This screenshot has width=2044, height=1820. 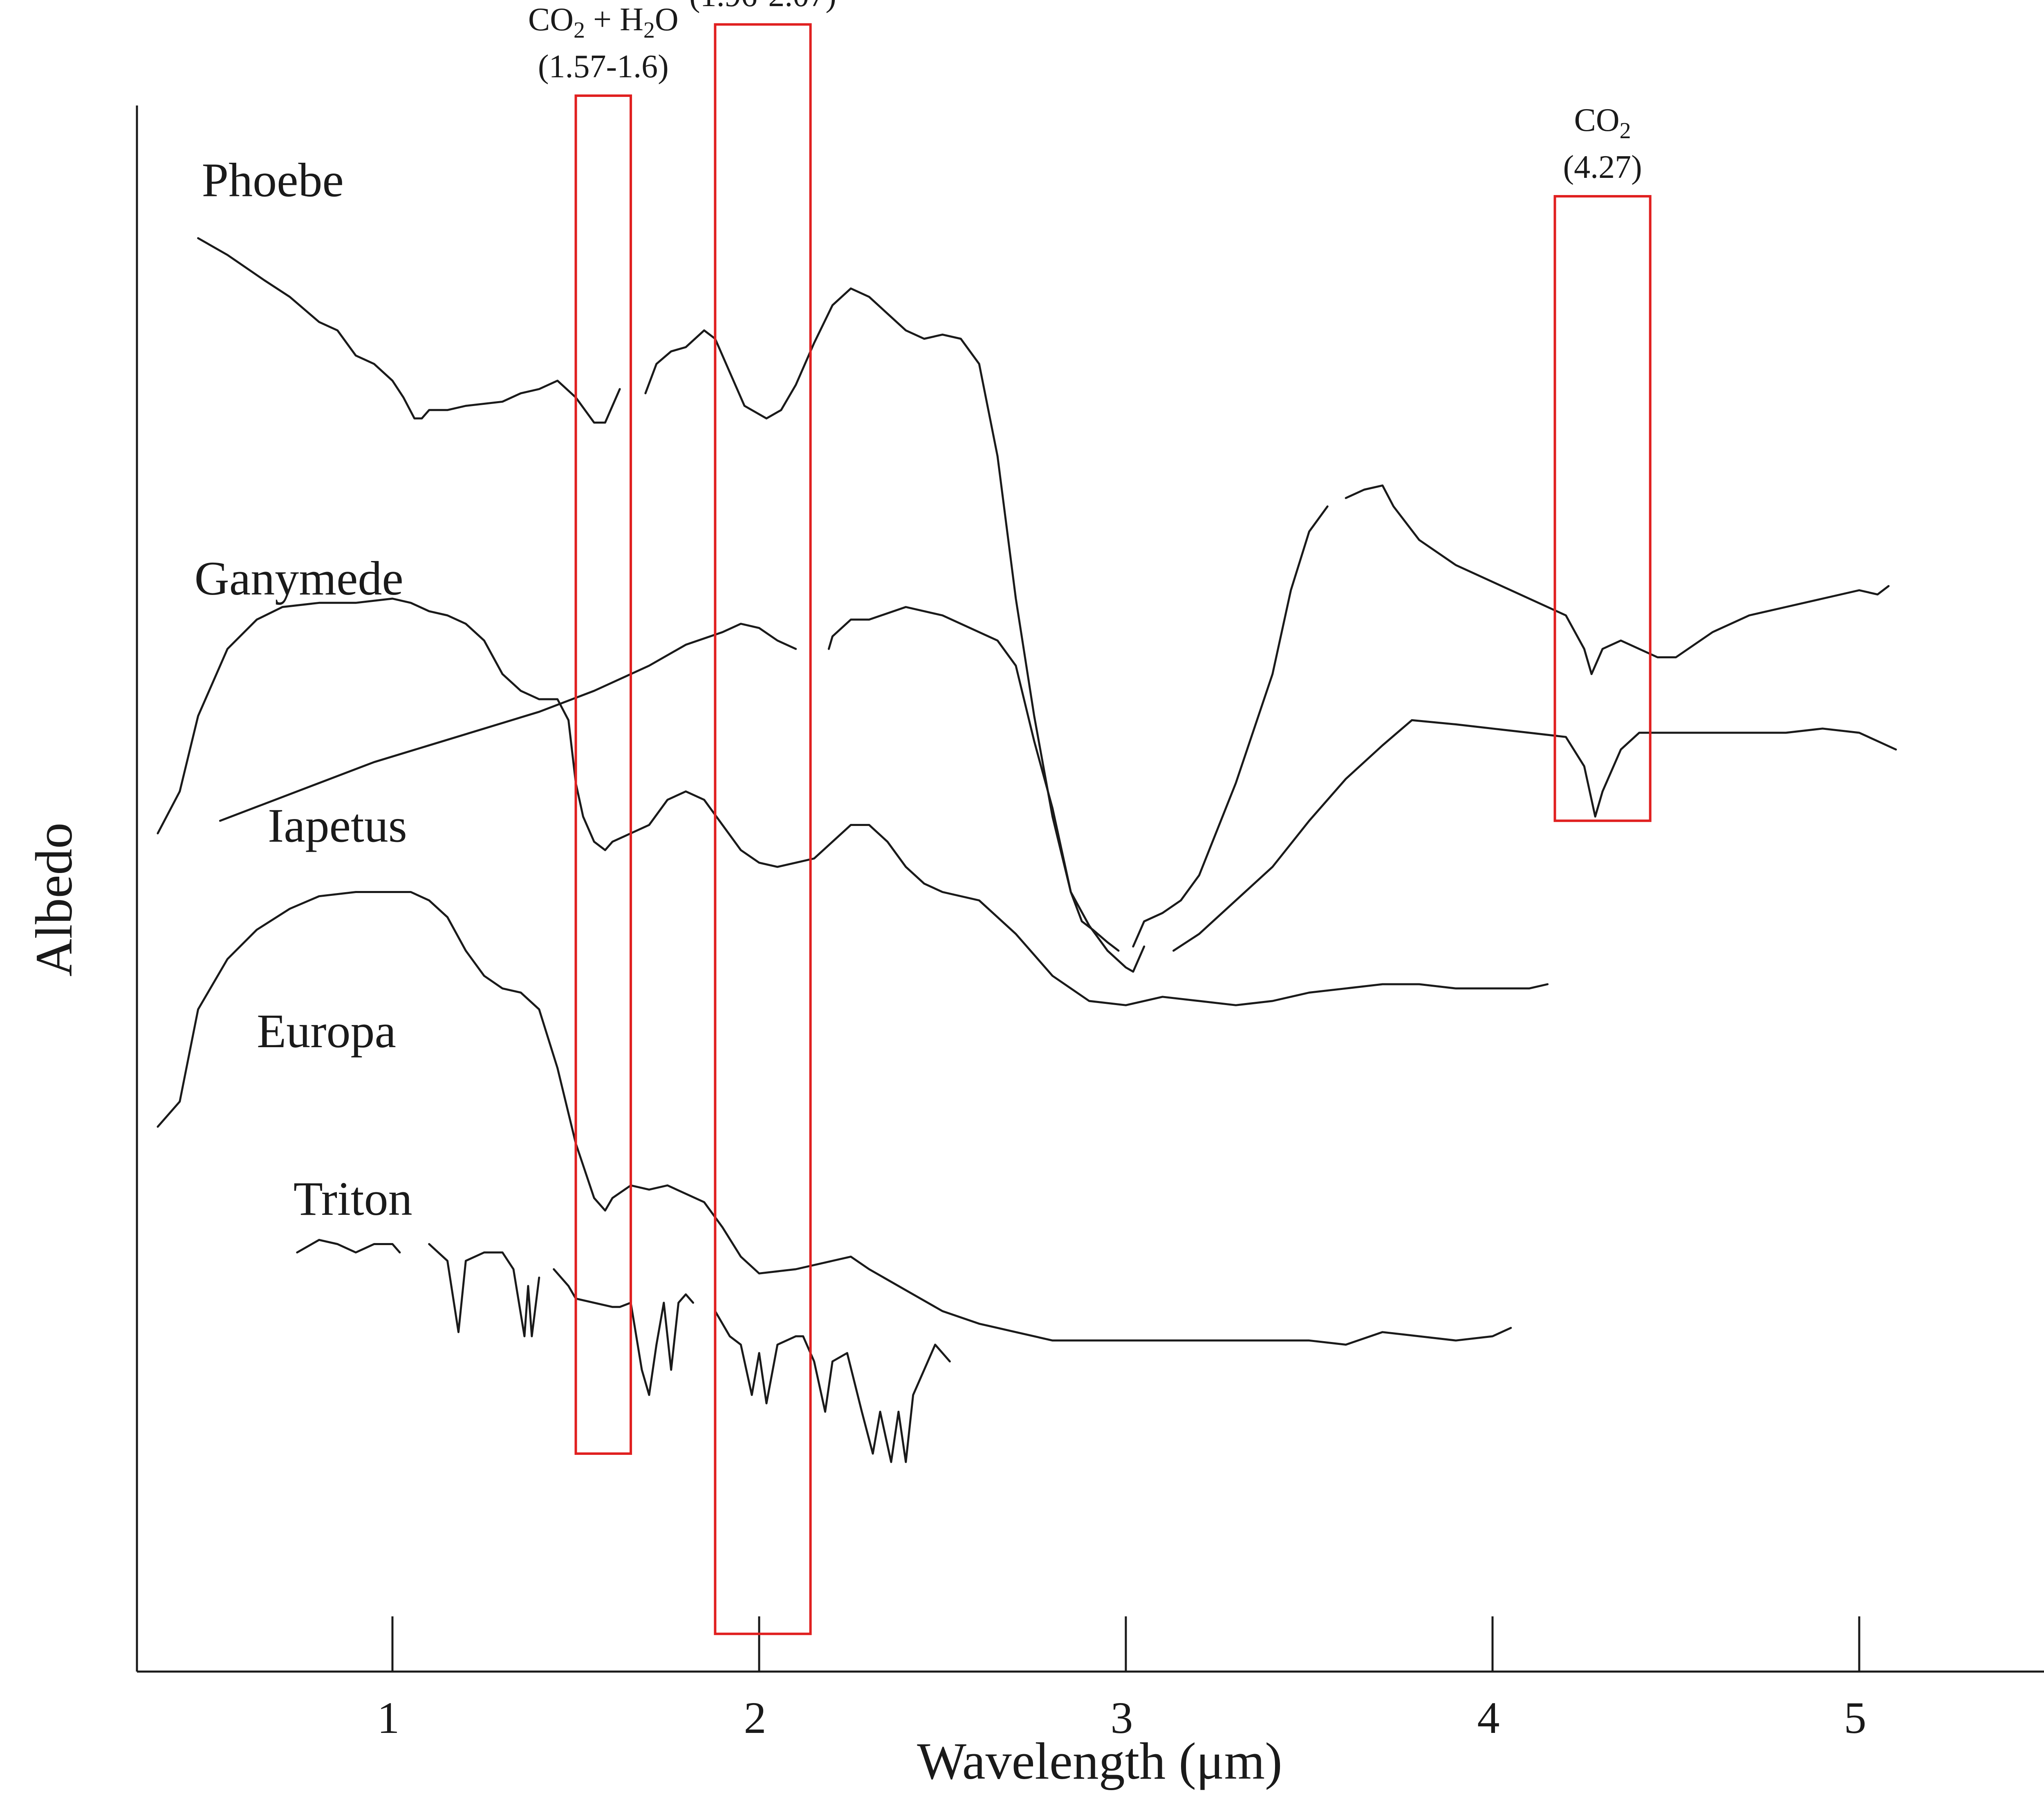 What do you see at coordinates (299, 579) in the screenshot?
I see `ganymede-label: Ganymede` at bounding box center [299, 579].